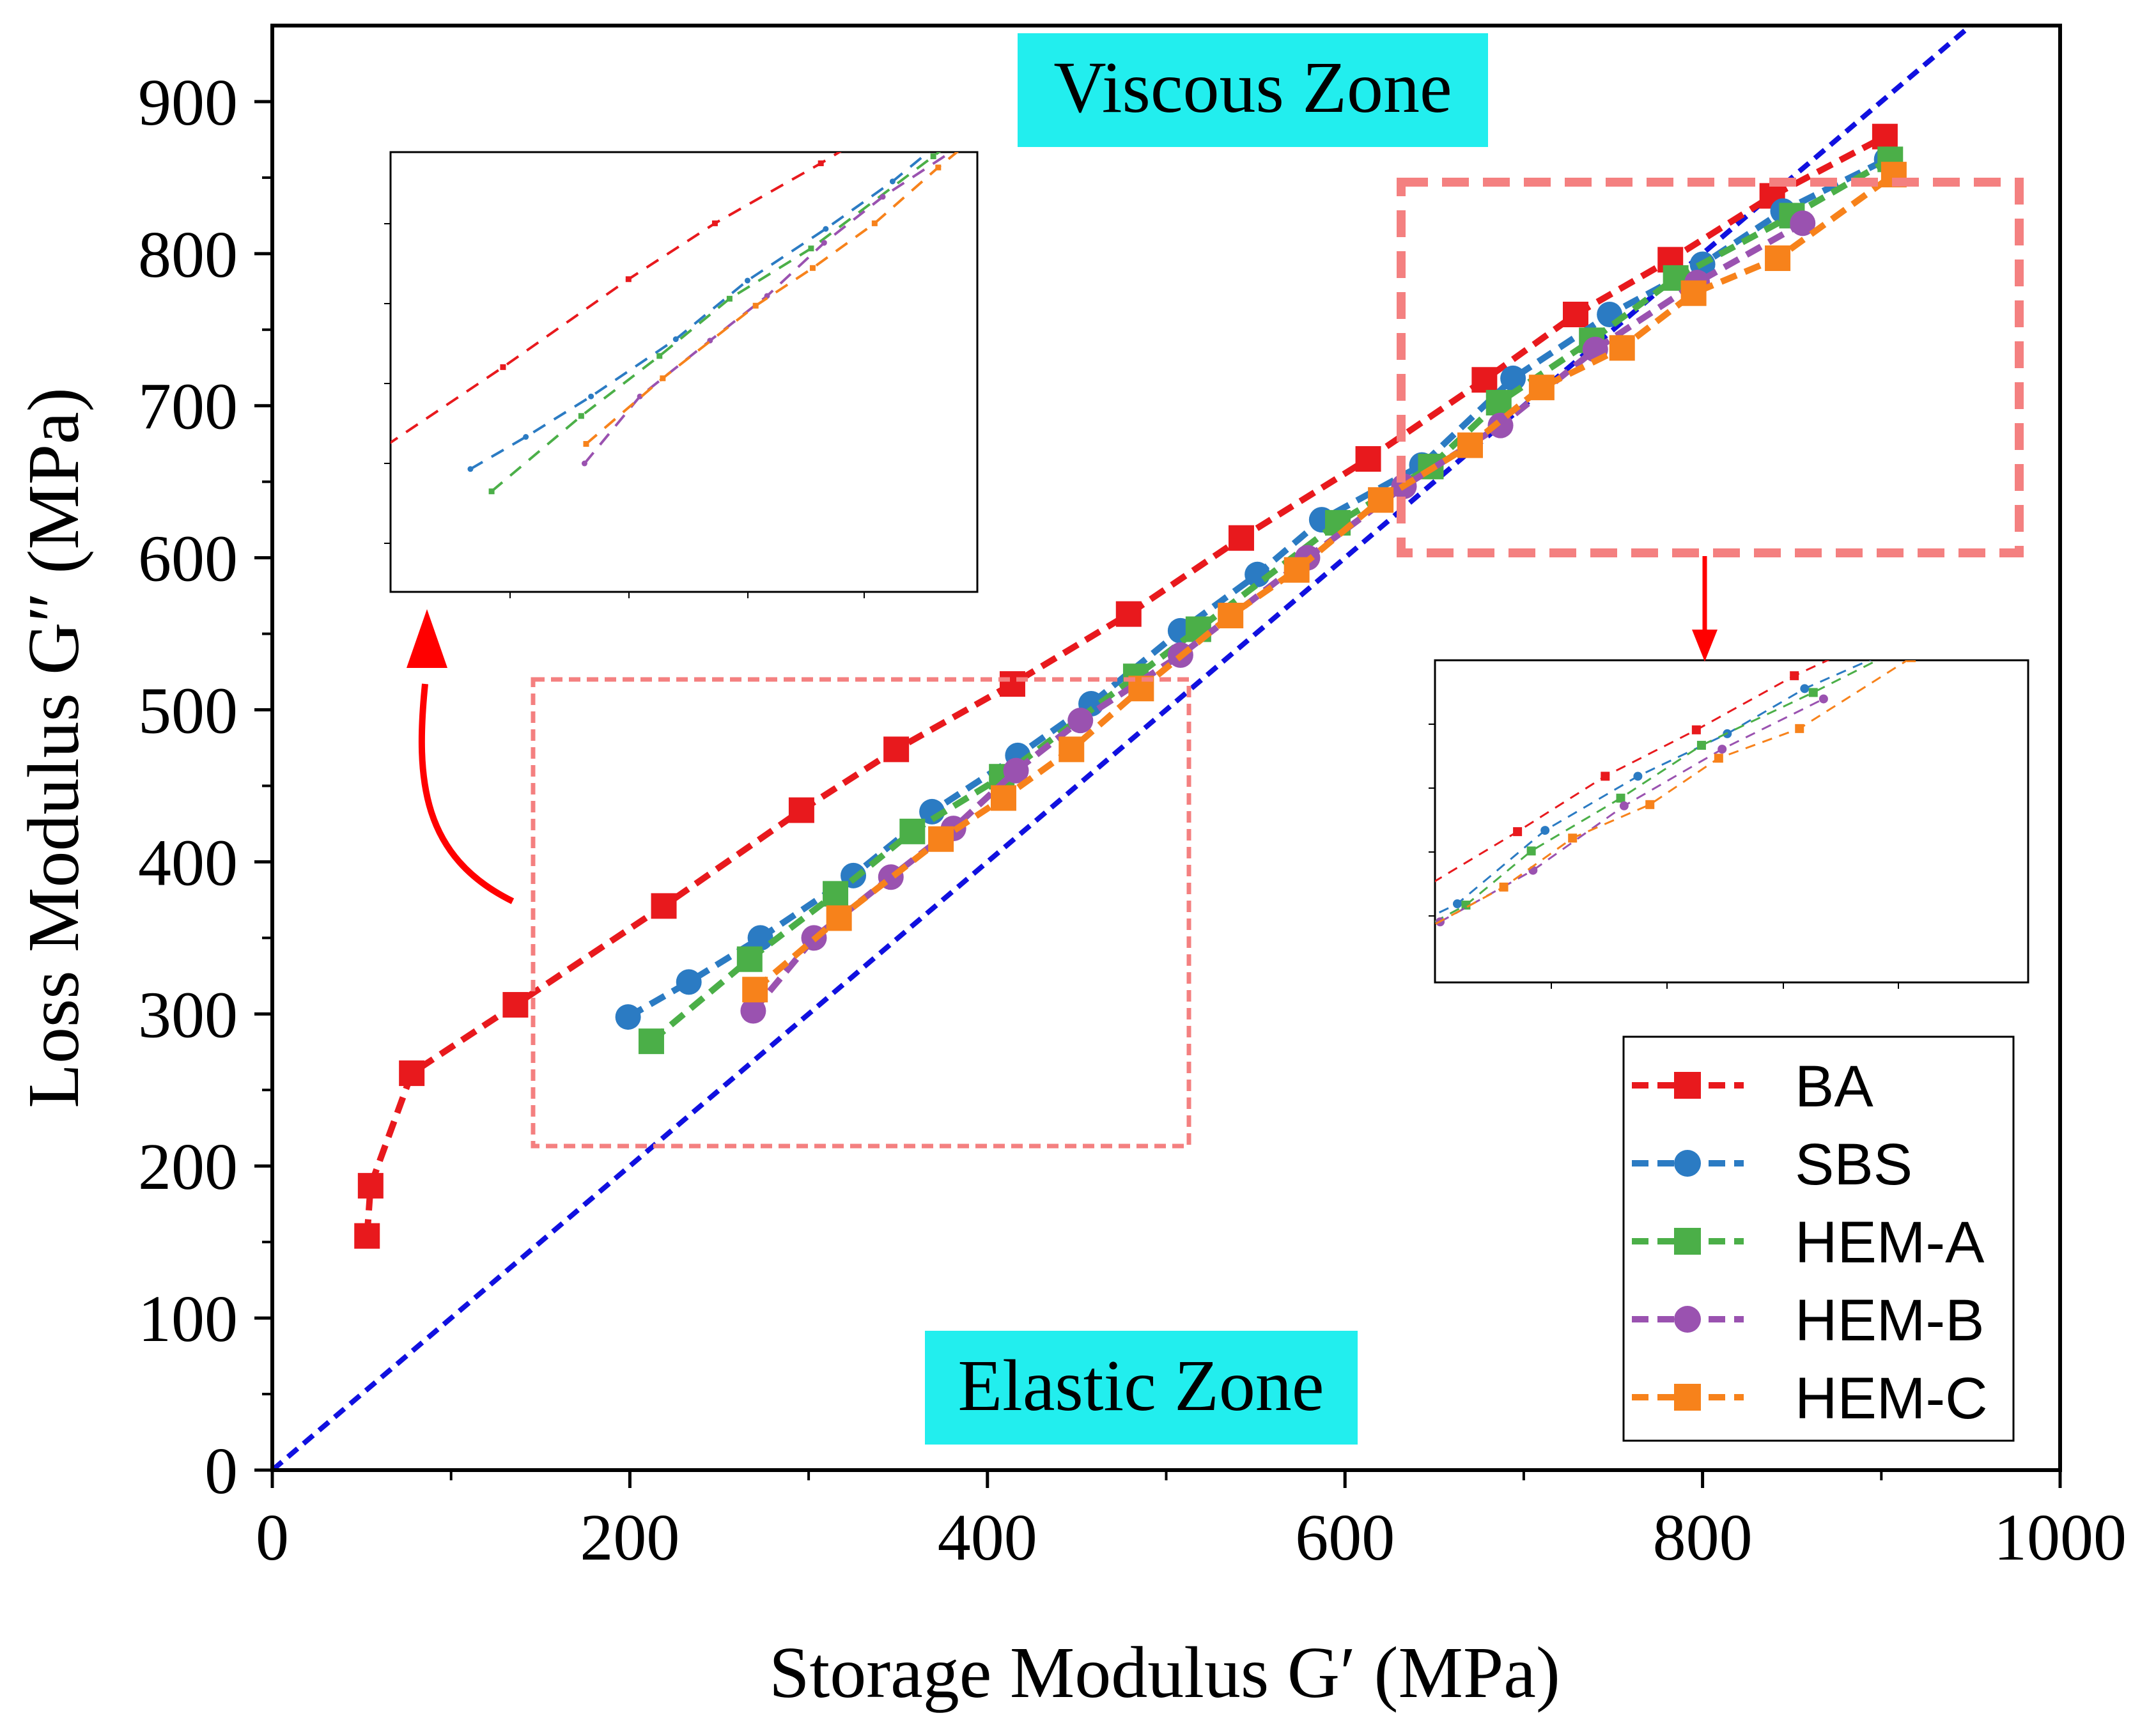 The image size is (2156, 1736). I want to click on legend-label: BA, so click(1834, 1086).